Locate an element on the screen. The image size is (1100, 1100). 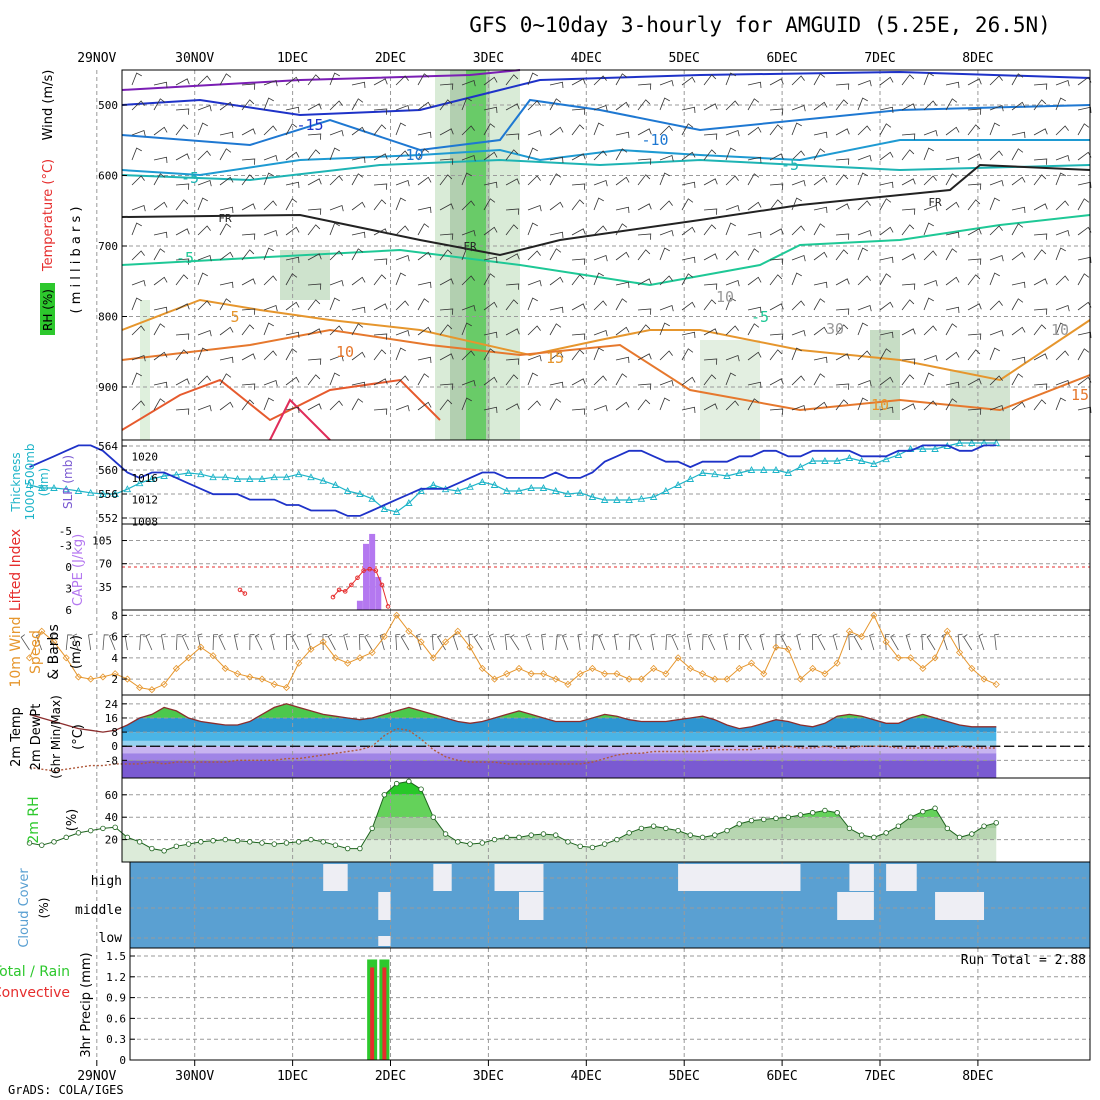
run-total-label: Run Total = 2.88 is located at coordinates (1023, 960).